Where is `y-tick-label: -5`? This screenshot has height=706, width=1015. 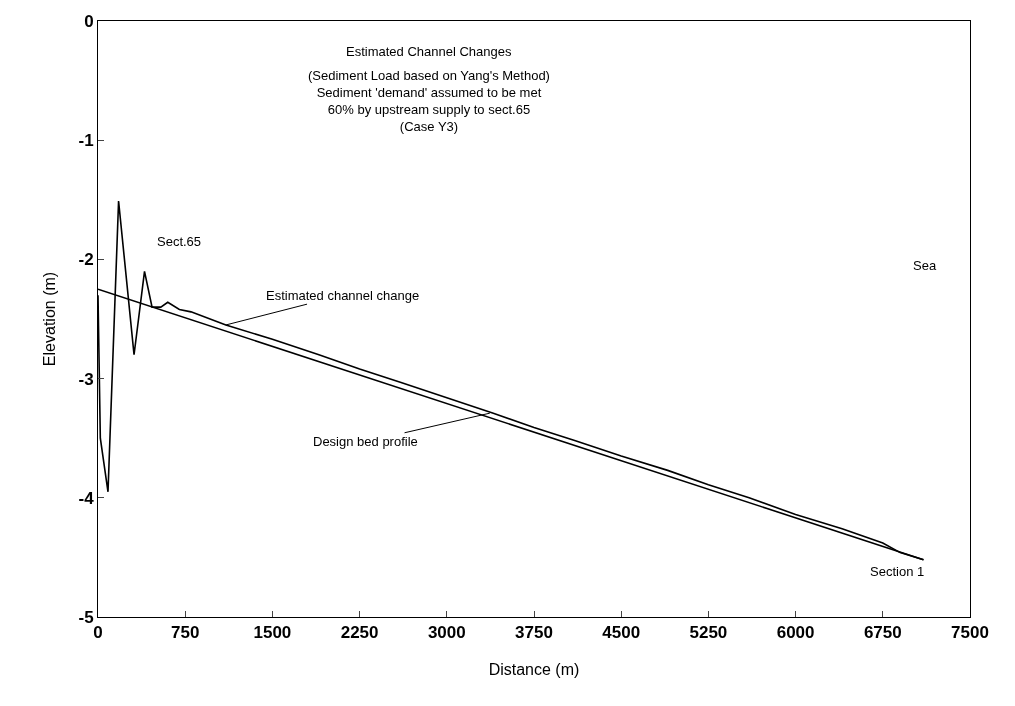
y-tick-label: -5 is located at coordinates (86, 617).